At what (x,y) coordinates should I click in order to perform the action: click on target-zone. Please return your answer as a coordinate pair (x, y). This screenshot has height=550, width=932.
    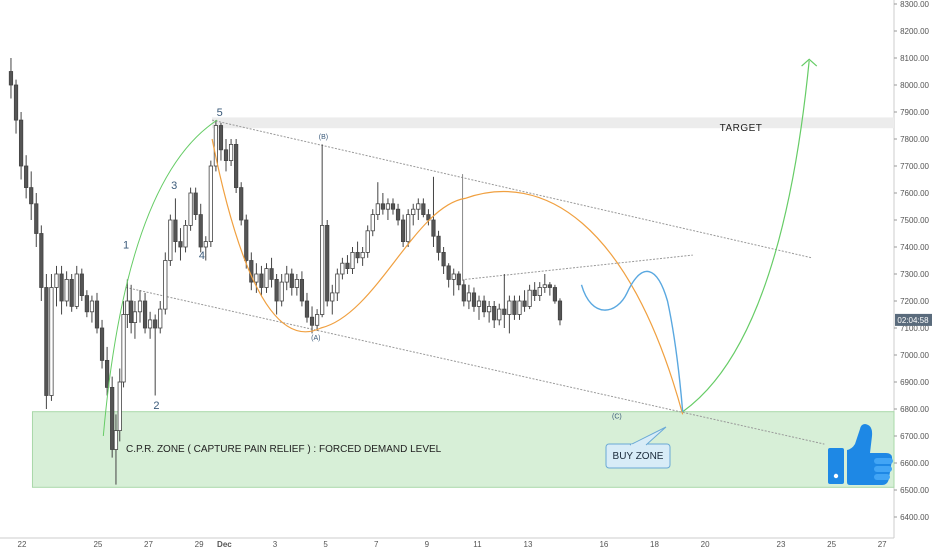
    Looking at the image, I should click on (553, 123).